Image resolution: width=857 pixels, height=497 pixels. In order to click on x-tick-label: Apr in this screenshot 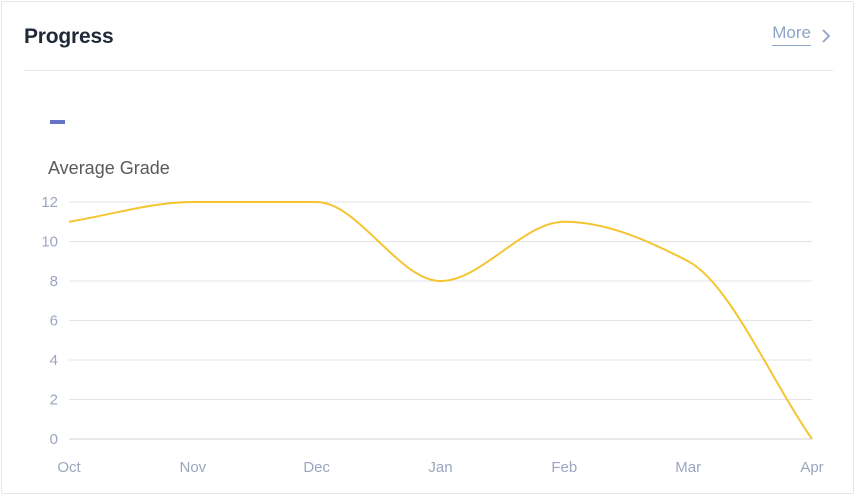, I will do `click(811, 467)`.